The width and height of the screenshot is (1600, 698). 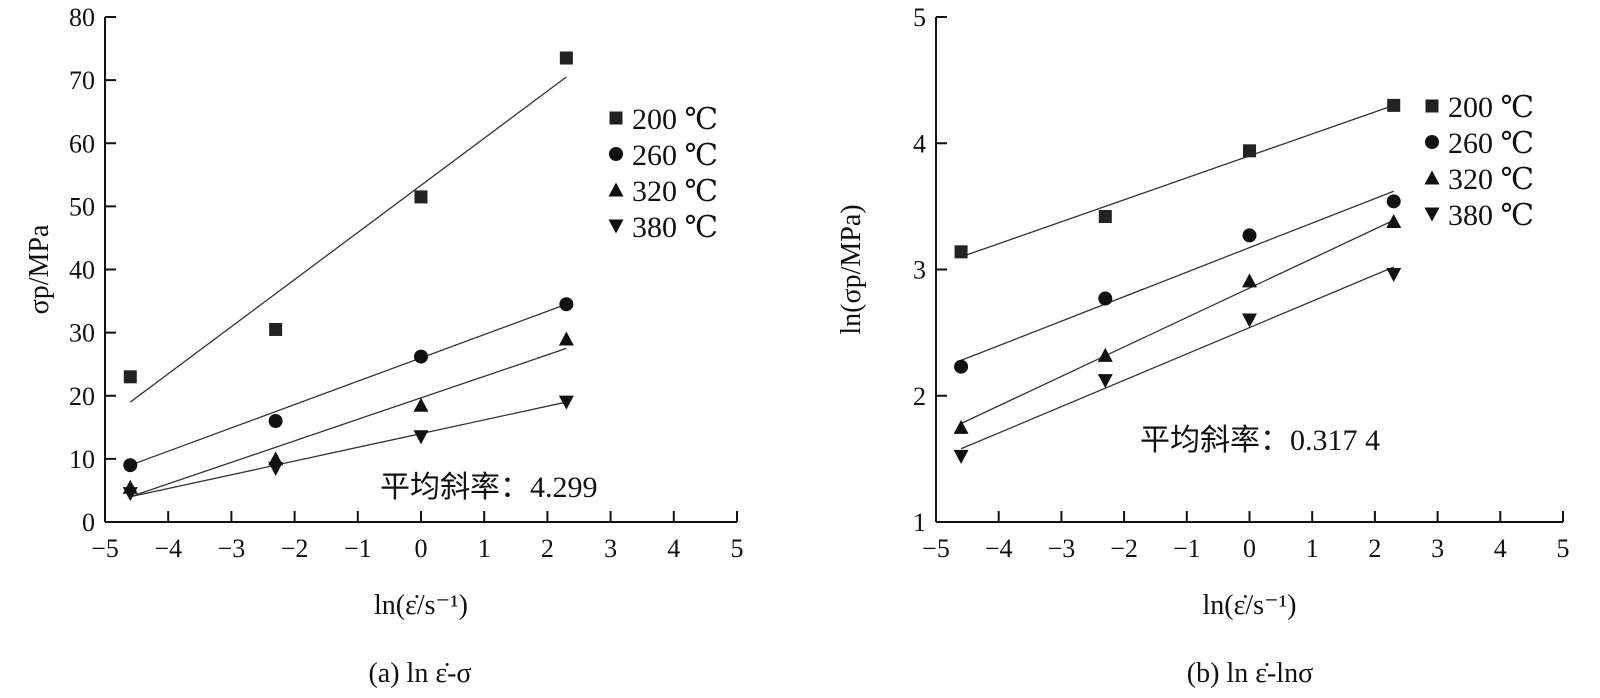 What do you see at coordinates (919, 270) in the screenshot?
I see `y-tick-label: 3` at bounding box center [919, 270].